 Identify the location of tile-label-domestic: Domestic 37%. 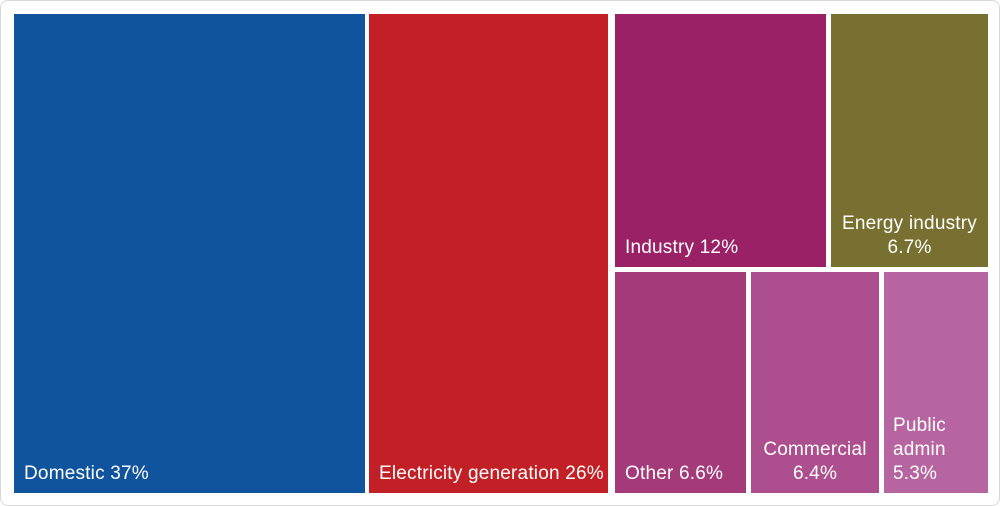
(189, 474).